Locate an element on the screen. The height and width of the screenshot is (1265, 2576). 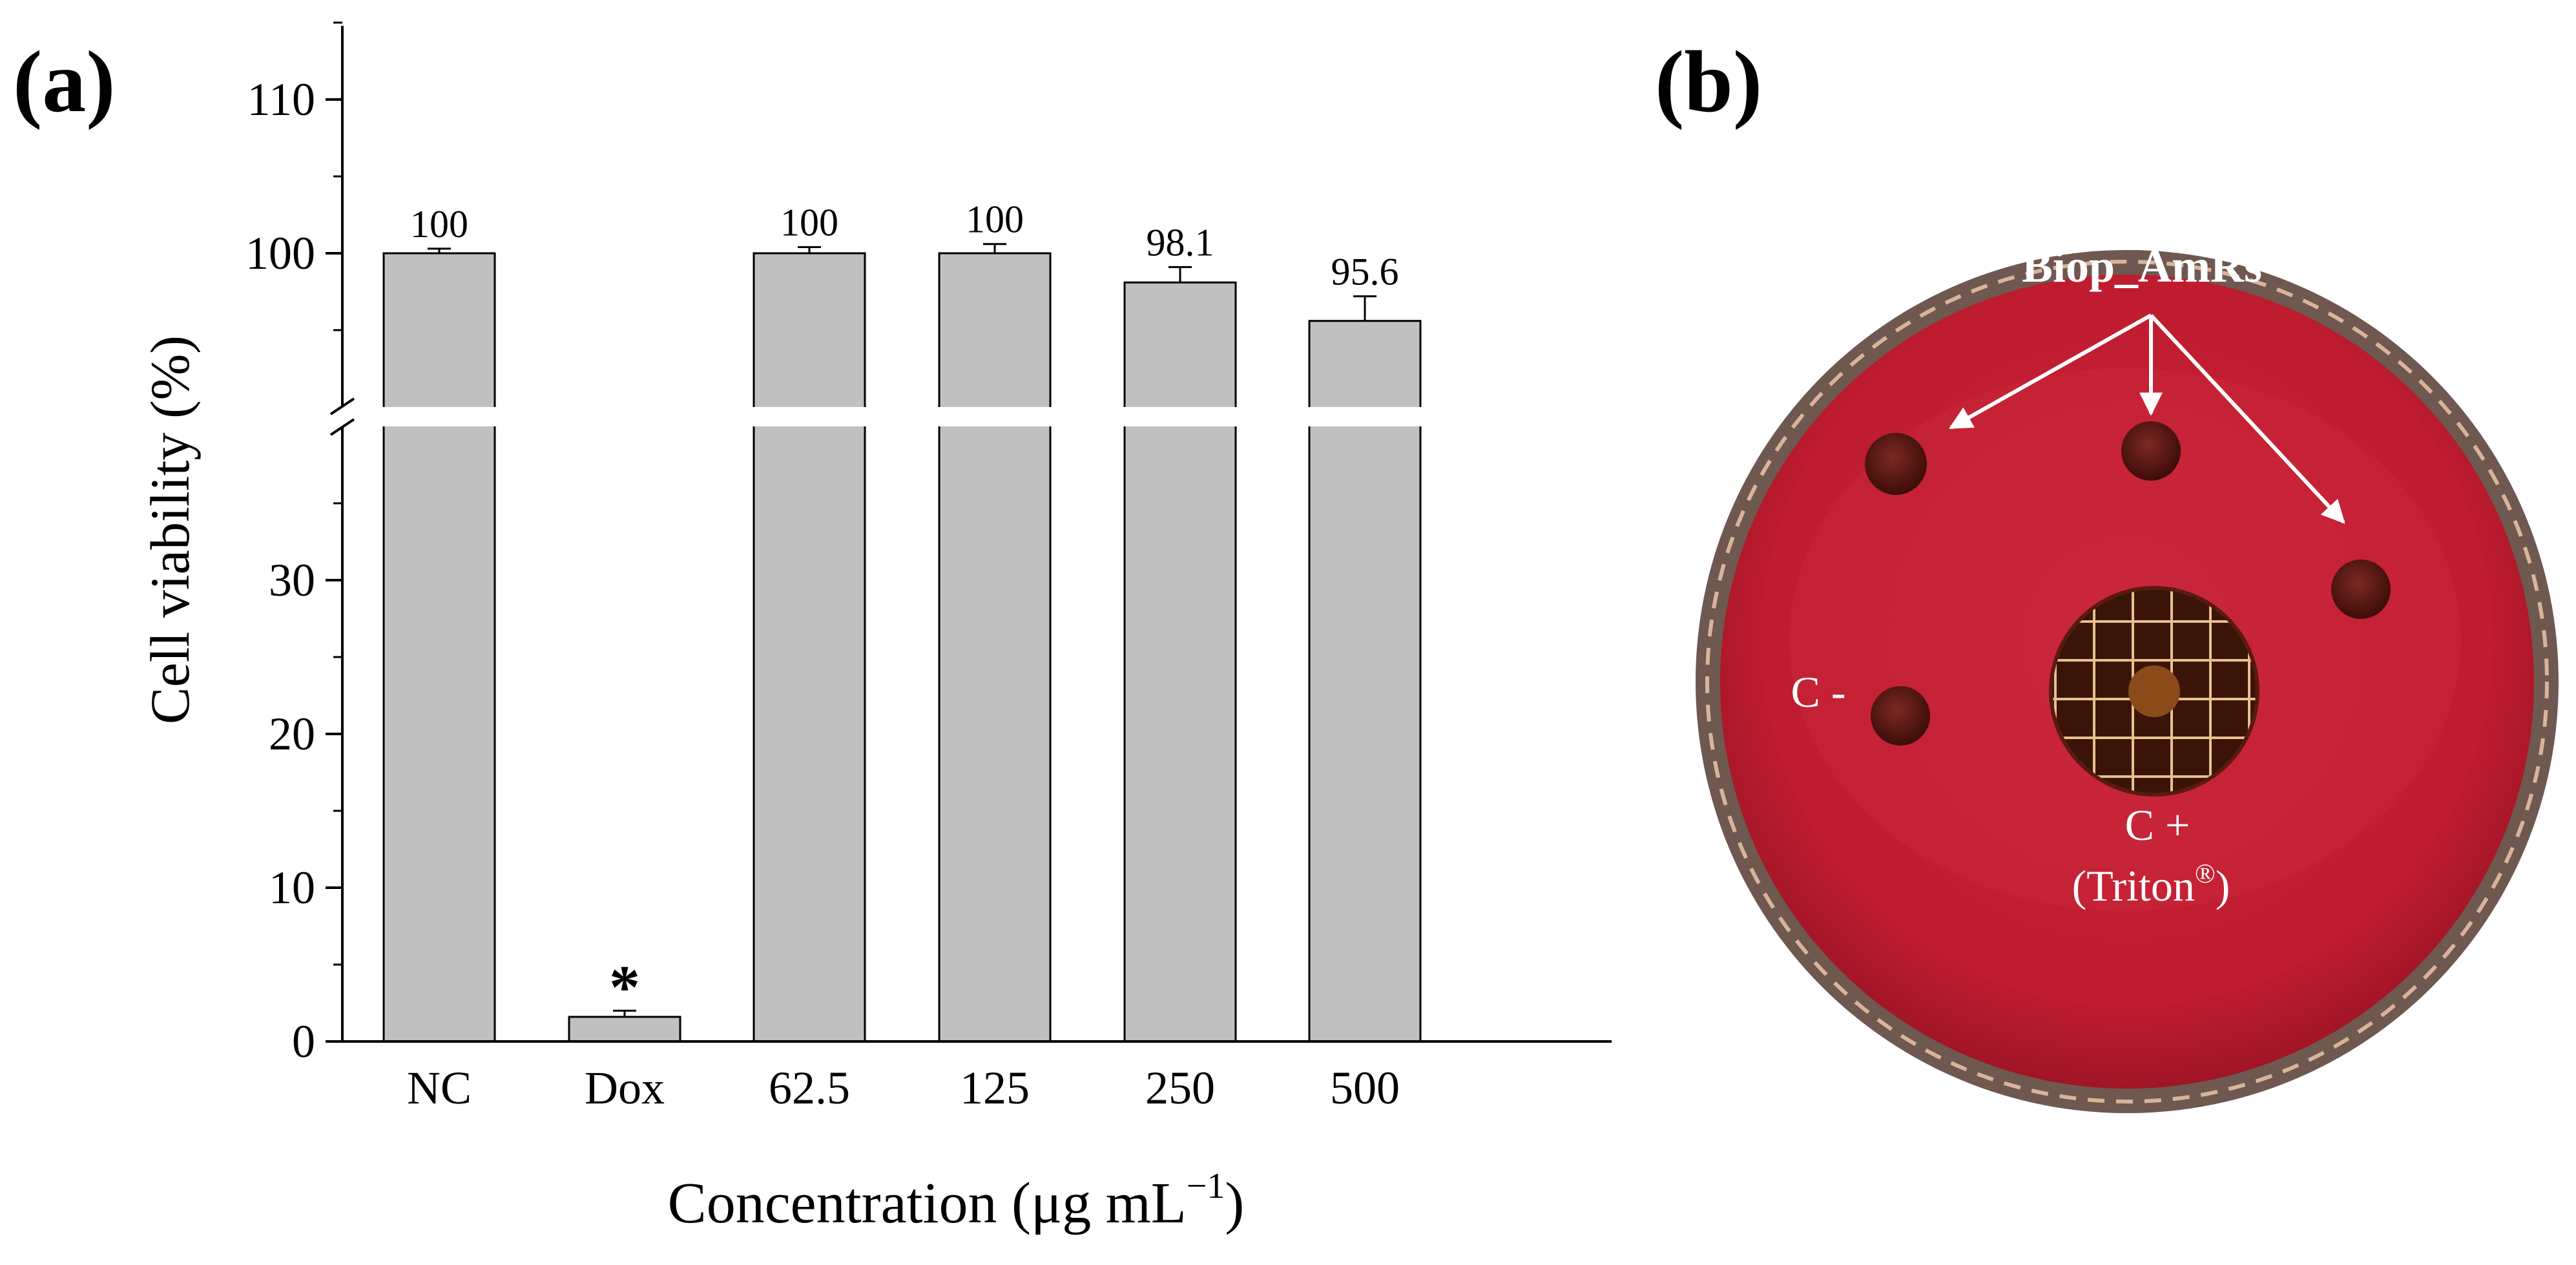
y-axis-label: Cell viability (%) is located at coordinates (170, 529).